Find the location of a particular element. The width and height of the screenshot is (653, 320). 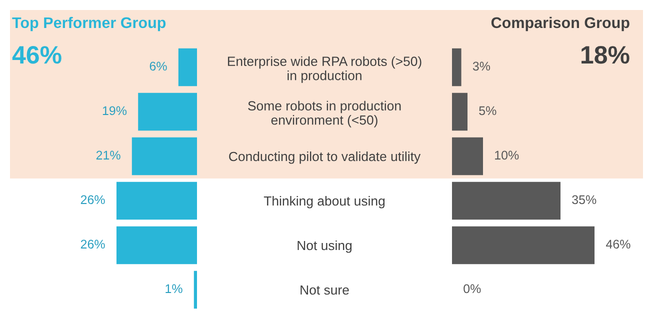

data-label: 5% is located at coordinates (487, 111).